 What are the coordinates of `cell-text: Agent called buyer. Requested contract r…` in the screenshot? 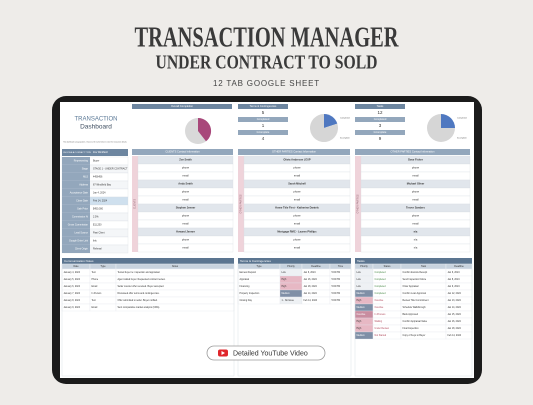 It's located at (142, 279).